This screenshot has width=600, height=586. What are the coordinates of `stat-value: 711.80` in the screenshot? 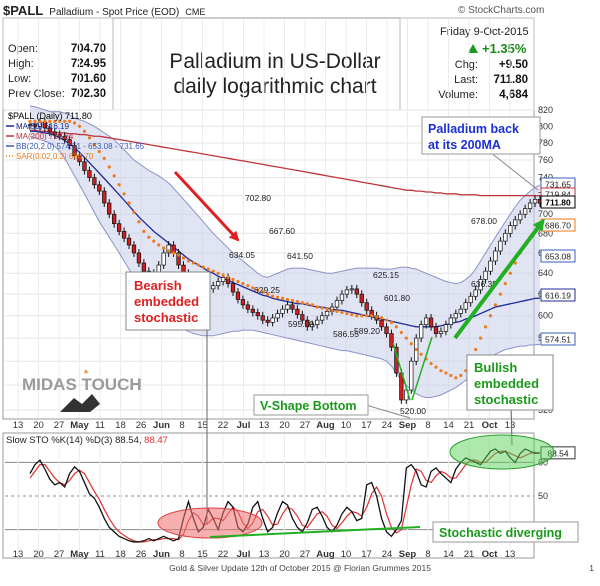 It's located at (510, 80).